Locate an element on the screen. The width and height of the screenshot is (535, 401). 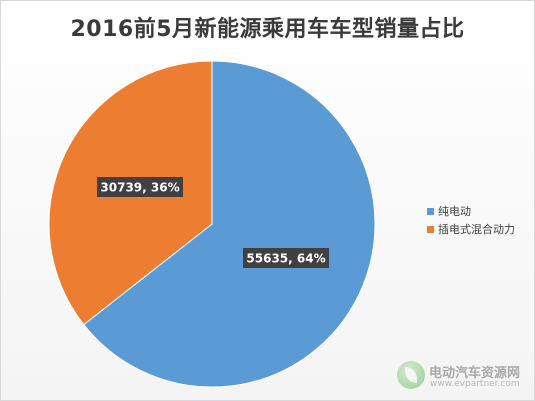
legend-item-bev: 纯电动 is located at coordinates (471, 211).